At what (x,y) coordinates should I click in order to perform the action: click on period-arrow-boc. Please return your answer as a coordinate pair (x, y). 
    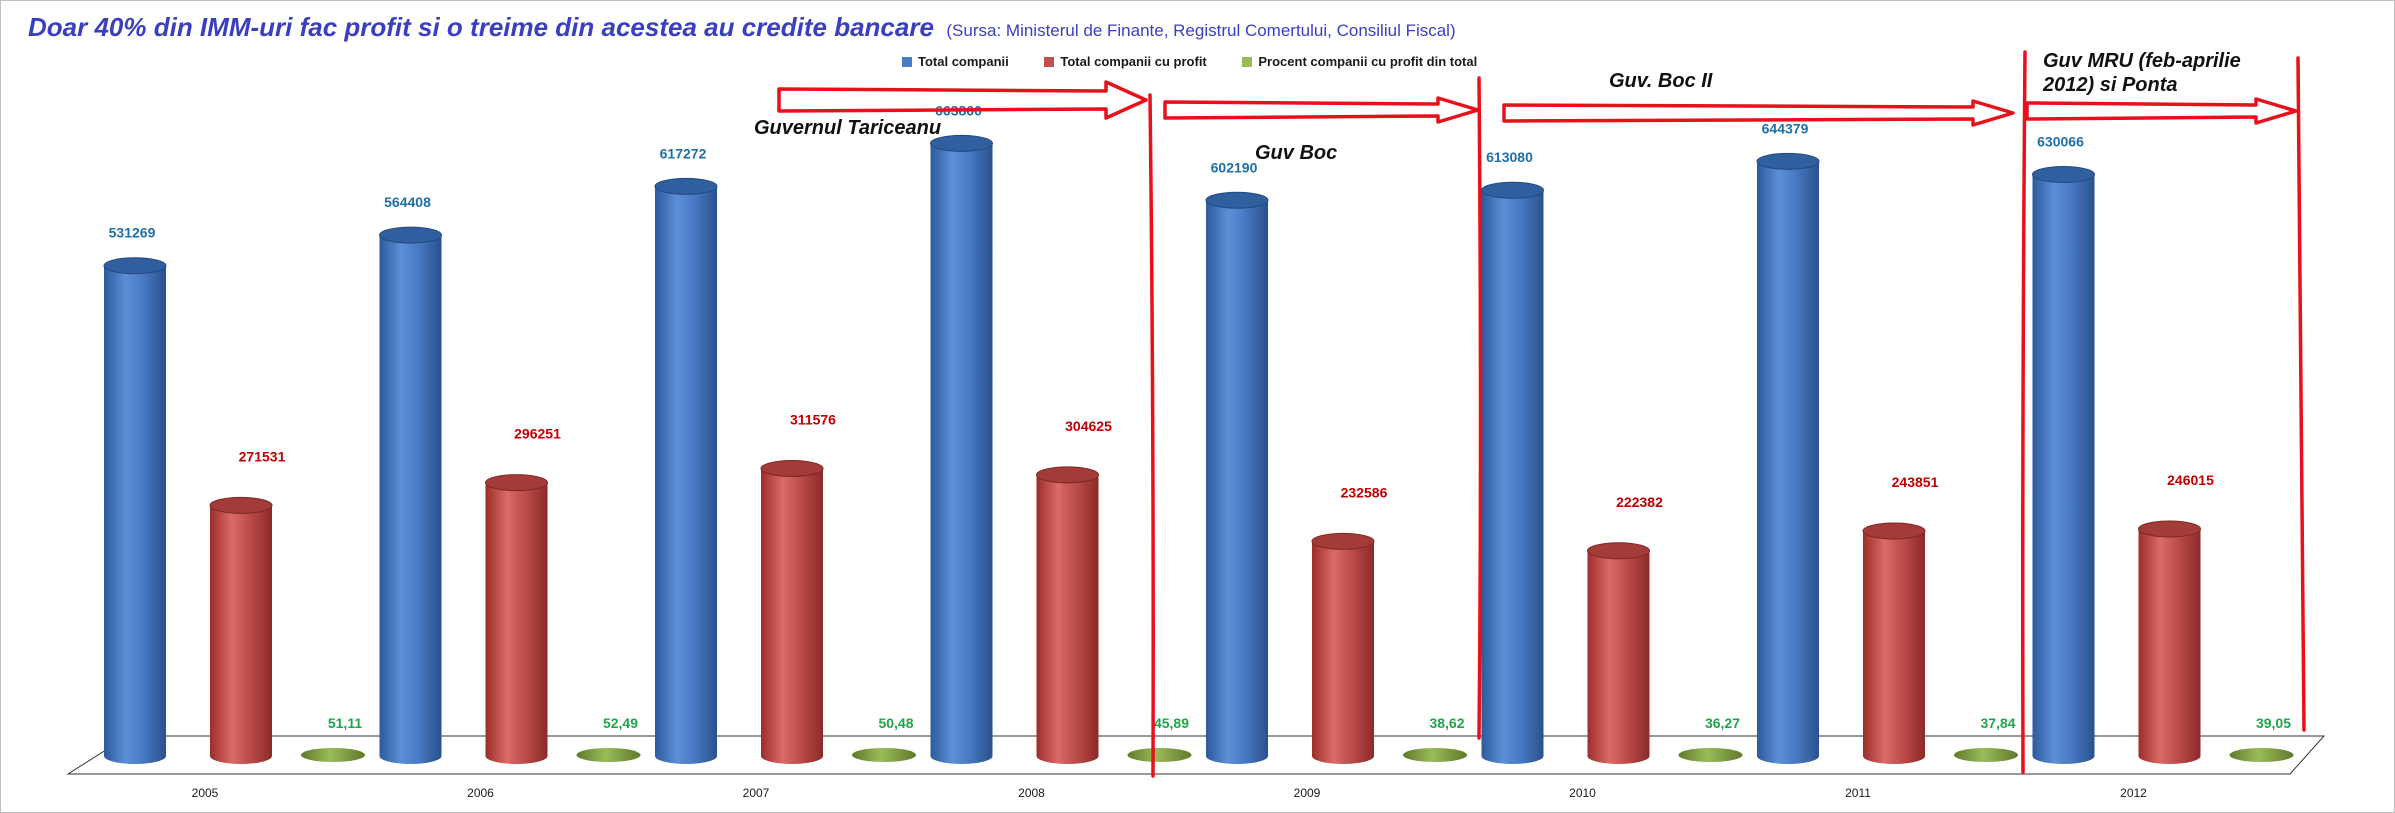
    Looking at the image, I should click on (1321, 110).